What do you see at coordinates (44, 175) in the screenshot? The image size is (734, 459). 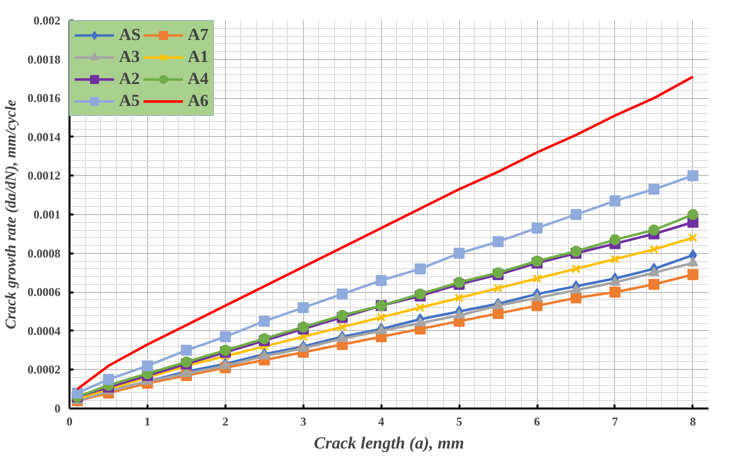 I see `y-tick-label: 0.0012` at bounding box center [44, 175].